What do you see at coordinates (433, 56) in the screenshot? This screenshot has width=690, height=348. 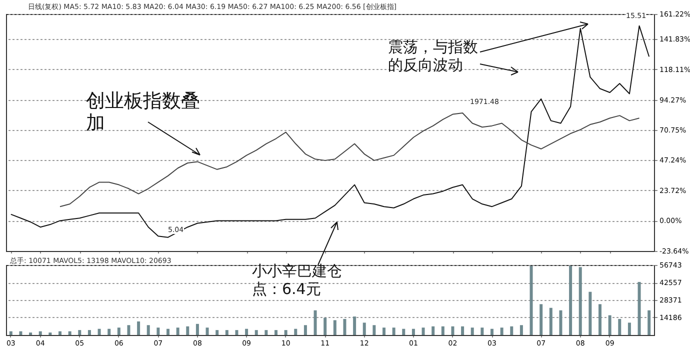 I see `annotation: 震荡，与指数的反向波动` at bounding box center [433, 56].